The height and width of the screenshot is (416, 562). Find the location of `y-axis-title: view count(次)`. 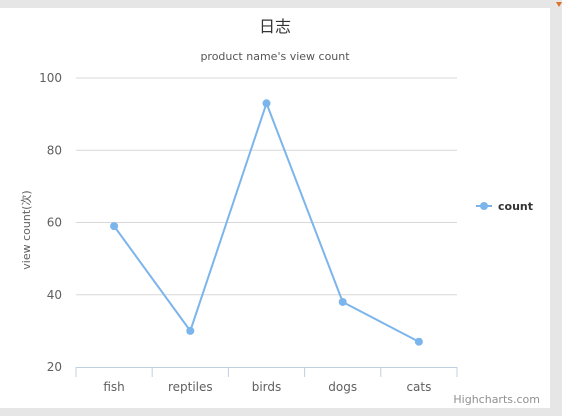

y-axis-title: view count(次) is located at coordinates (26, 229).